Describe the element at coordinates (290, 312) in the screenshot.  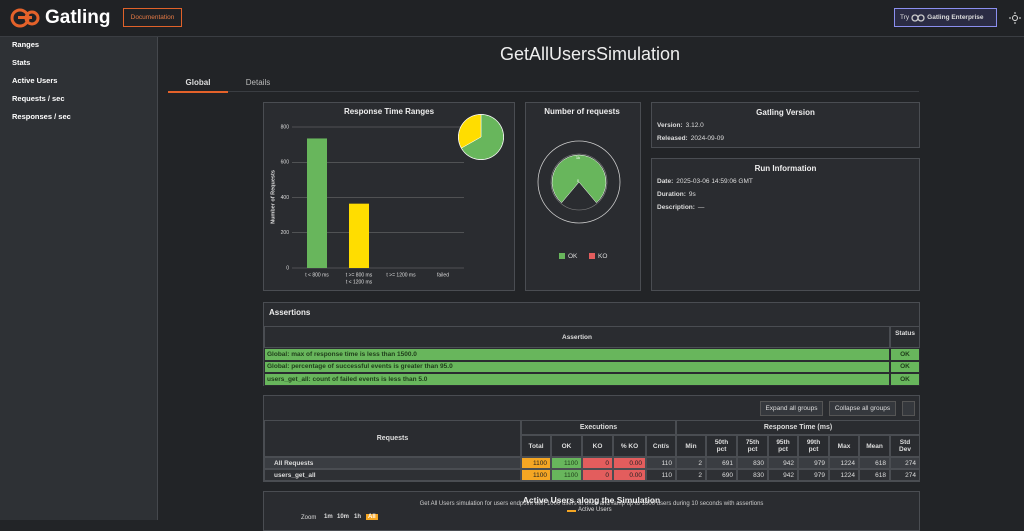
I see `panel-title: Assertions` at that location.